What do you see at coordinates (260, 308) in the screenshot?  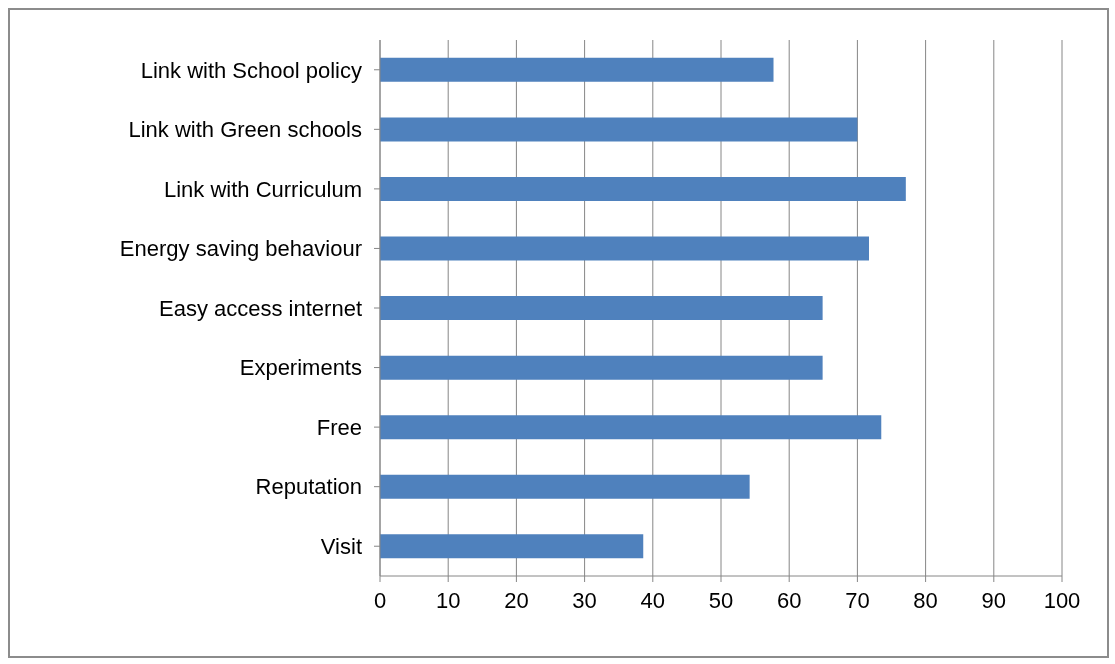 I see `y-tick-label: Easy access internet` at bounding box center [260, 308].